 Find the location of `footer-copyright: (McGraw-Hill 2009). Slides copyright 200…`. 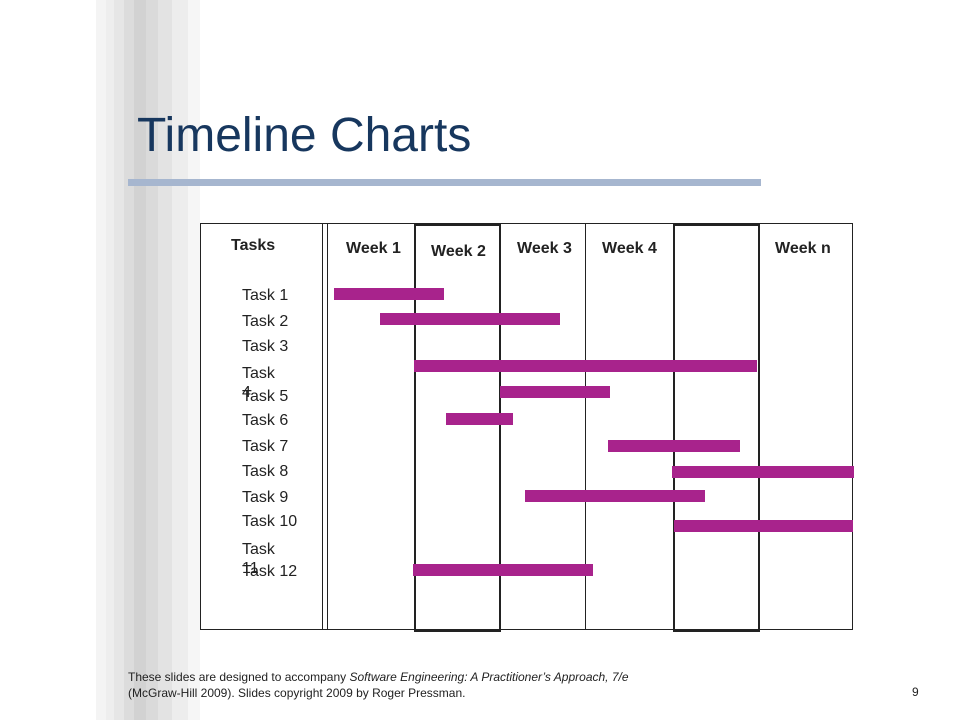

footer-copyright: (McGraw-Hill 2009). Slides copyright 200… is located at coordinates (297, 693).